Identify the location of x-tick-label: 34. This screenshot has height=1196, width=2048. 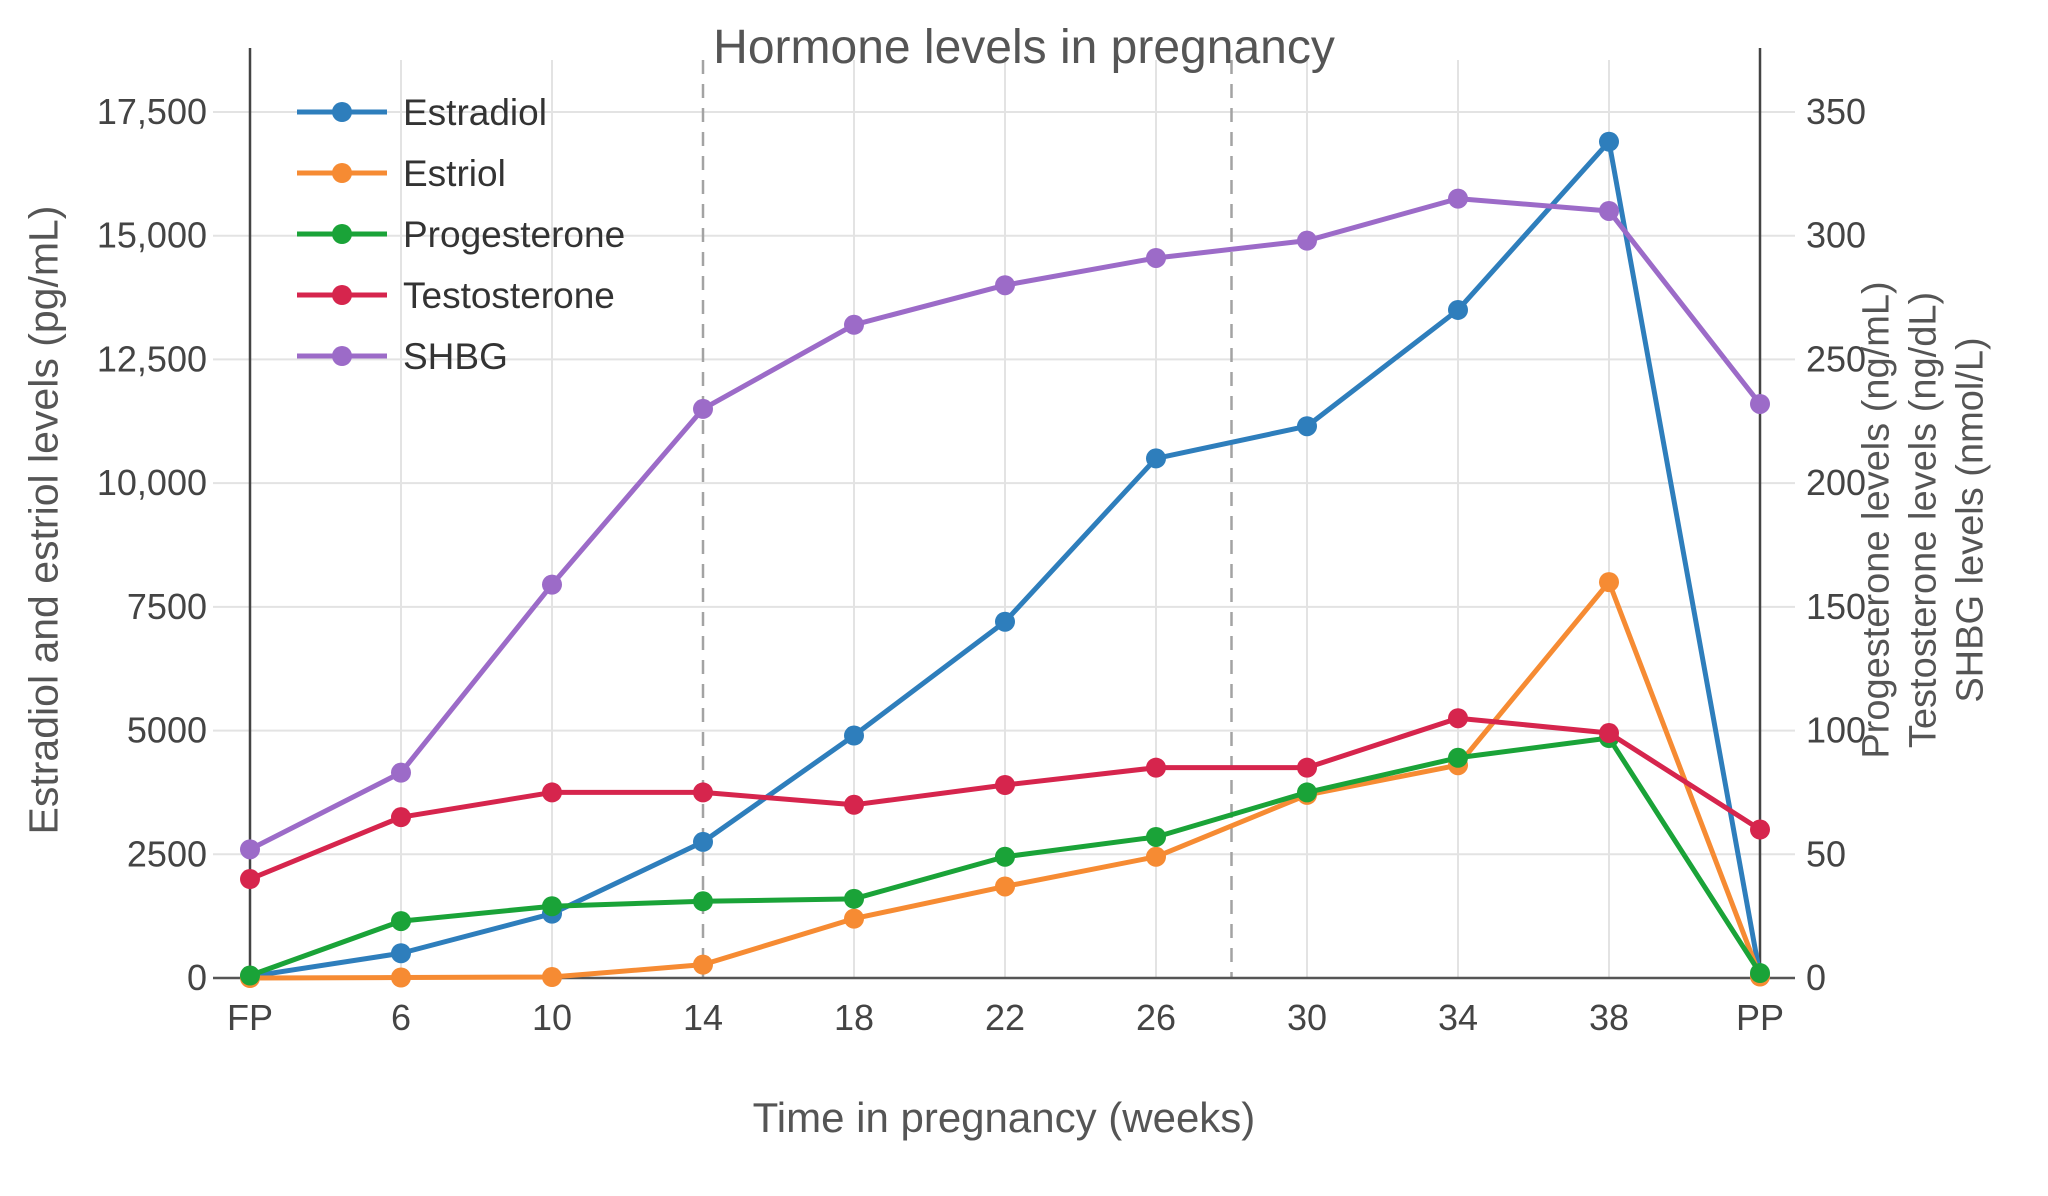
(1458, 1017).